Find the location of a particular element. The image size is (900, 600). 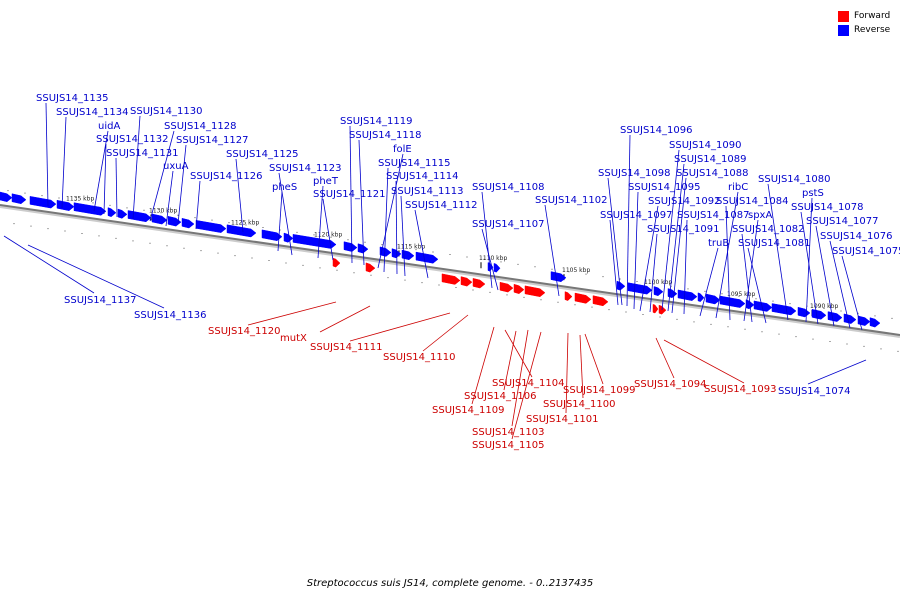

legend: Forward Reverse is located at coordinates (864, 23).